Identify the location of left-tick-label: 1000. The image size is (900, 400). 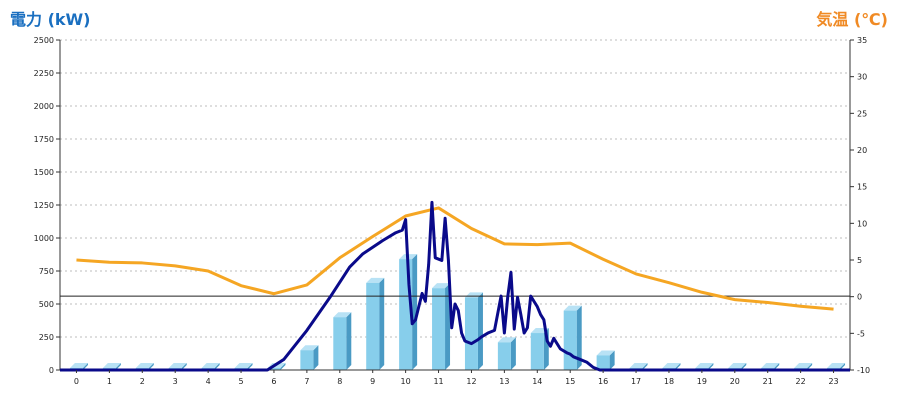
(44, 238).